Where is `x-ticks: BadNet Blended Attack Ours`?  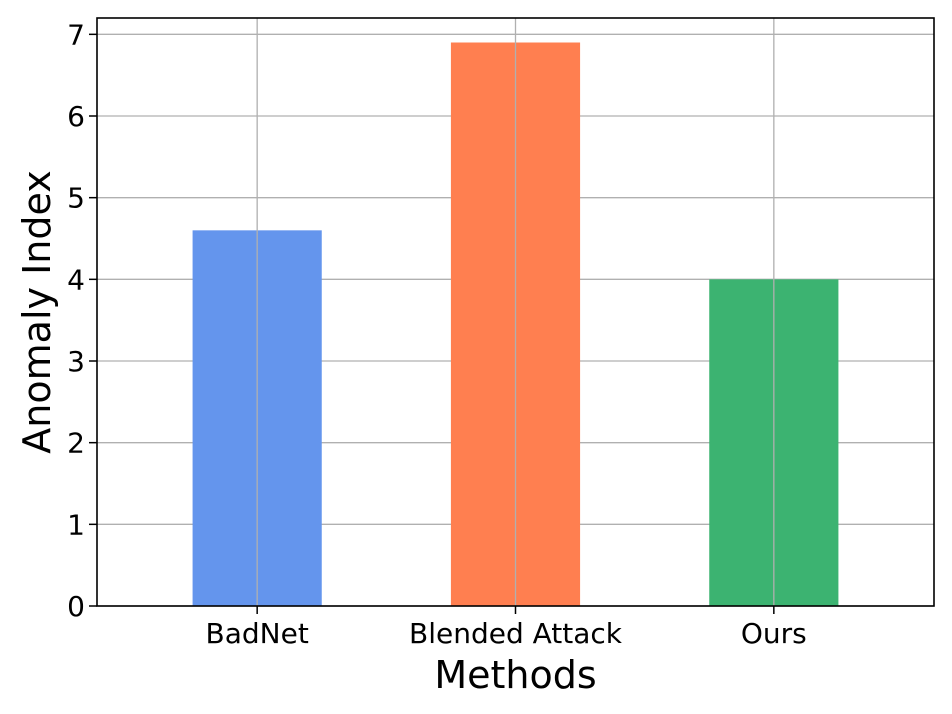 x-ticks: BadNet Blended Attack Ours is located at coordinates (506, 628).